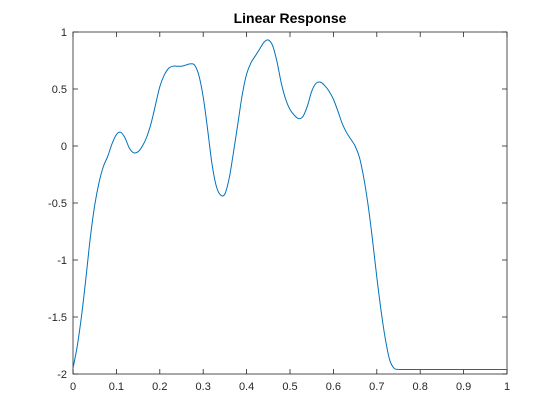 The height and width of the screenshot is (420, 560). What do you see at coordinates (290, 18) in the screenshot?
I see `chart-title: Linear Response` at bounding box center [290, 18].